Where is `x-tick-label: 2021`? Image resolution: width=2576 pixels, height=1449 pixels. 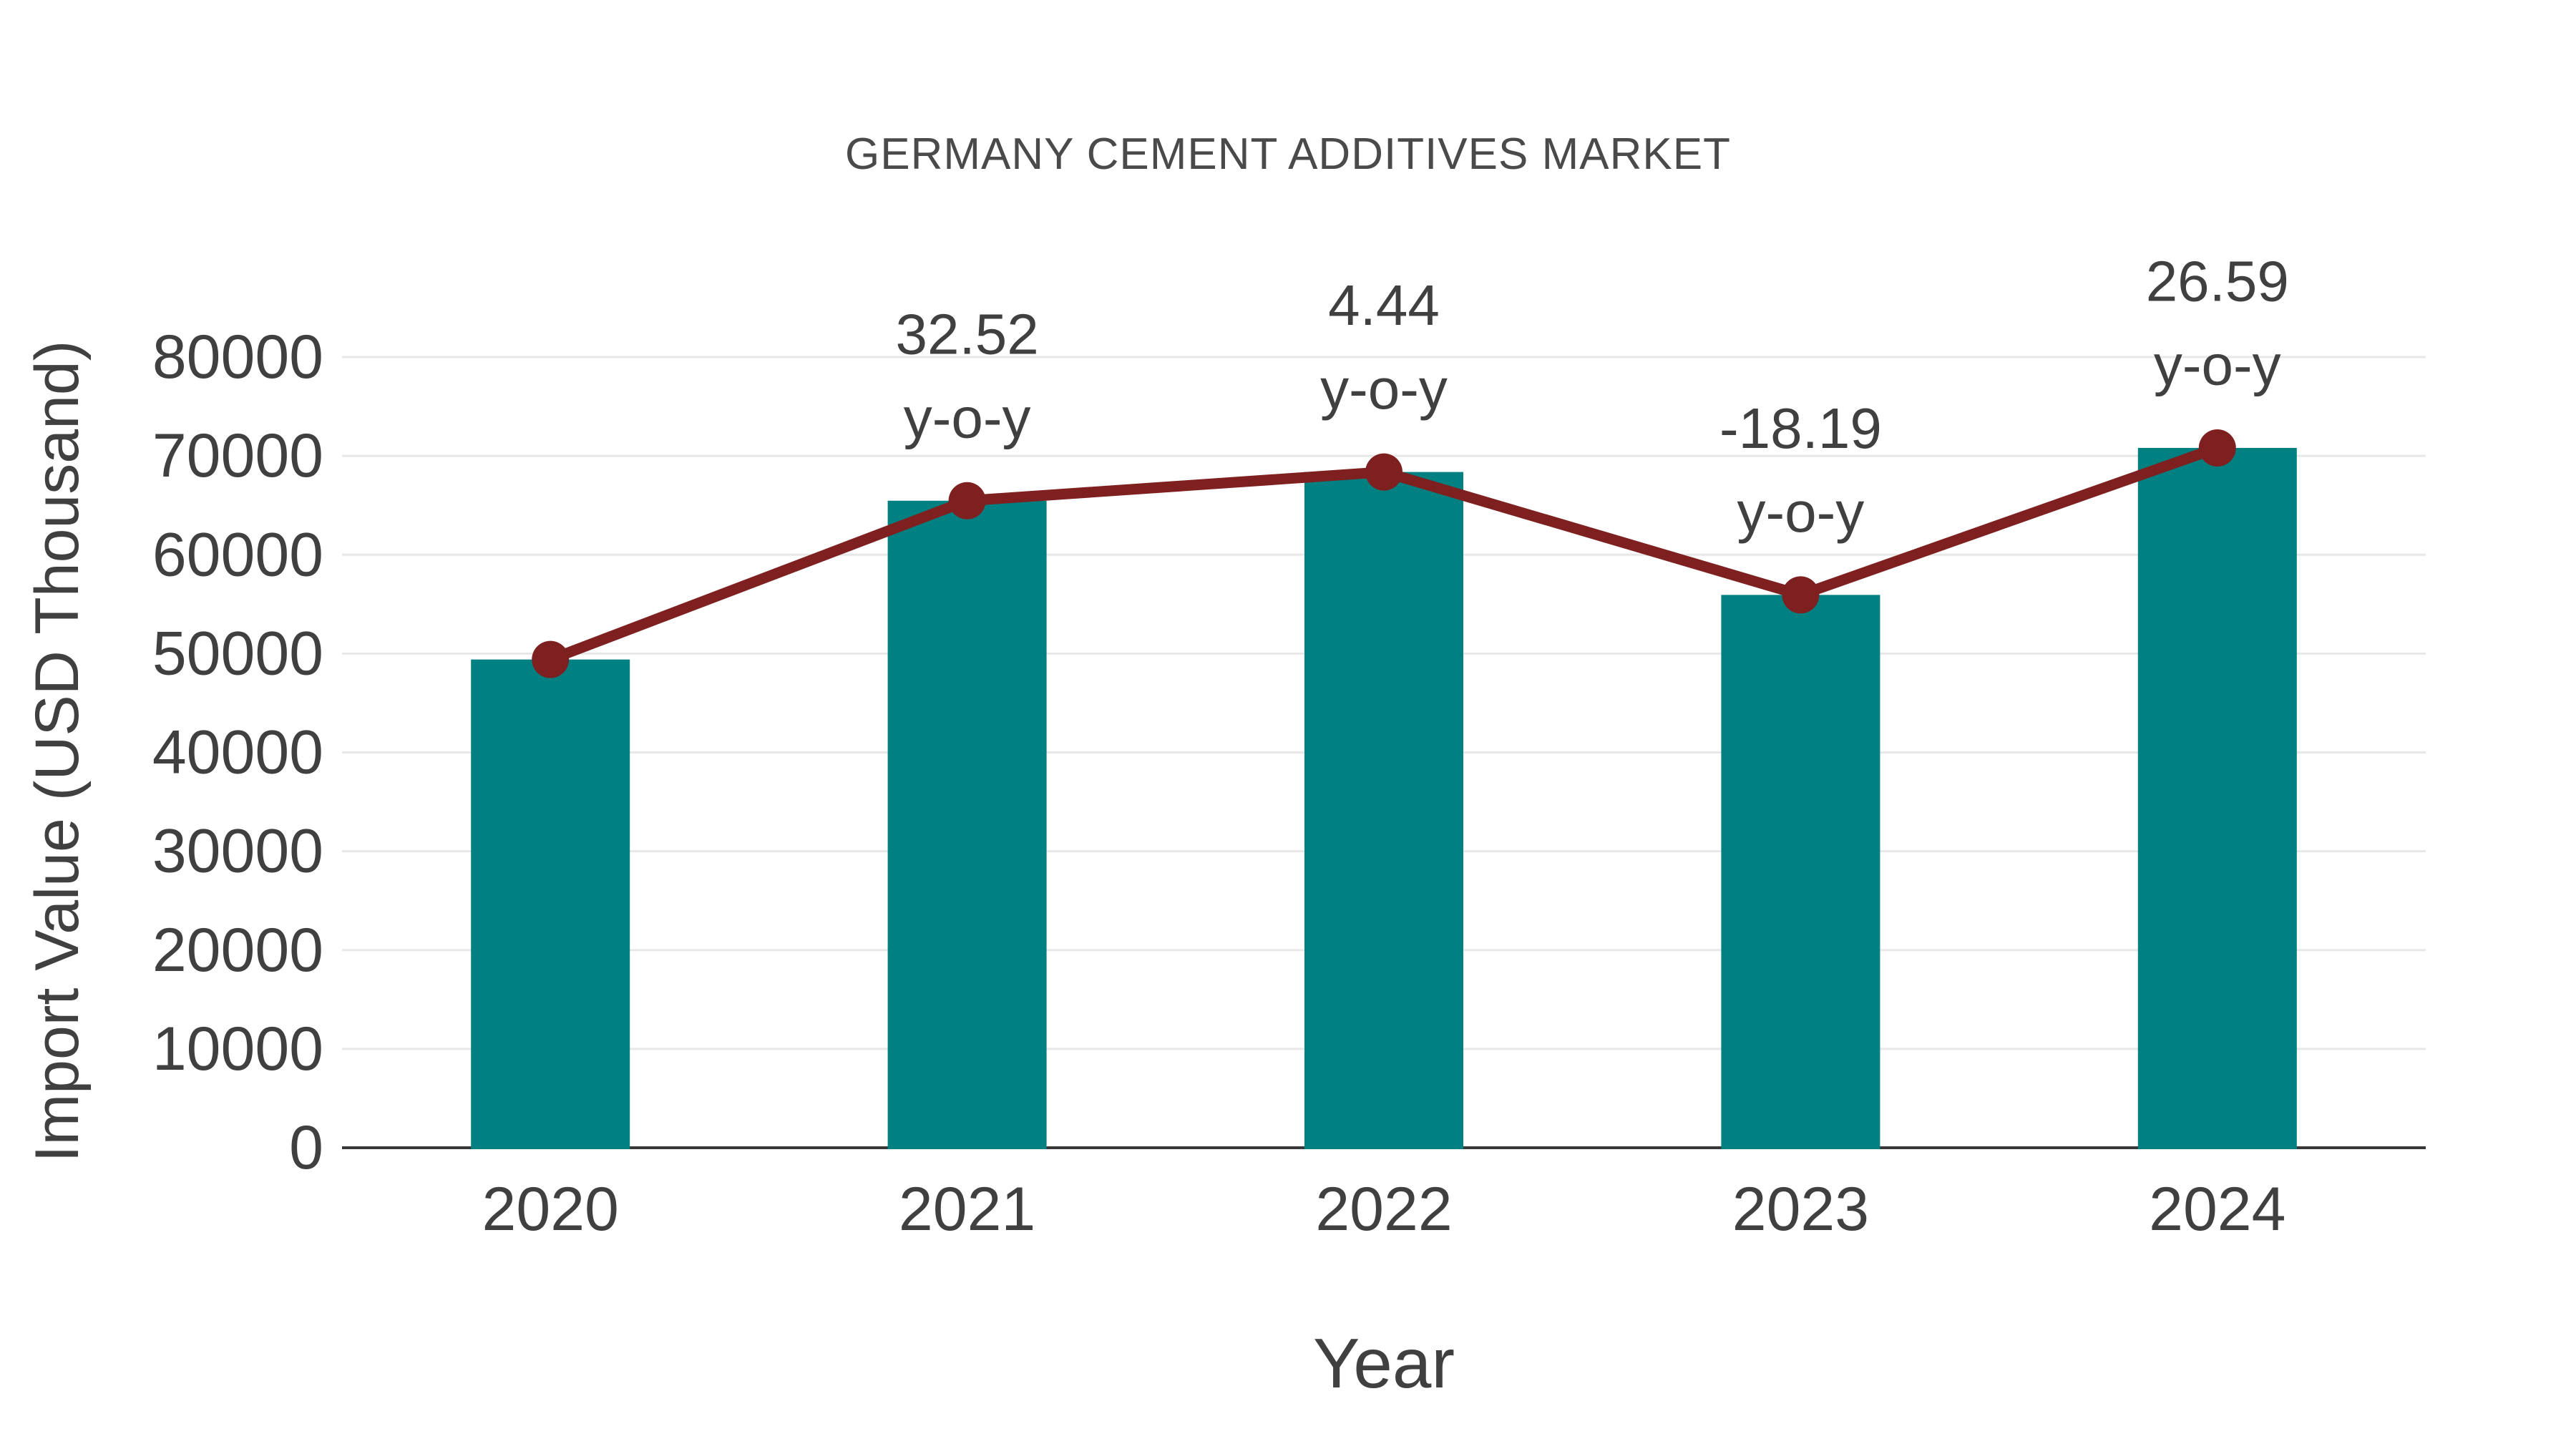 x-tick-label: 2021 is located at coordinates (967, 1209).